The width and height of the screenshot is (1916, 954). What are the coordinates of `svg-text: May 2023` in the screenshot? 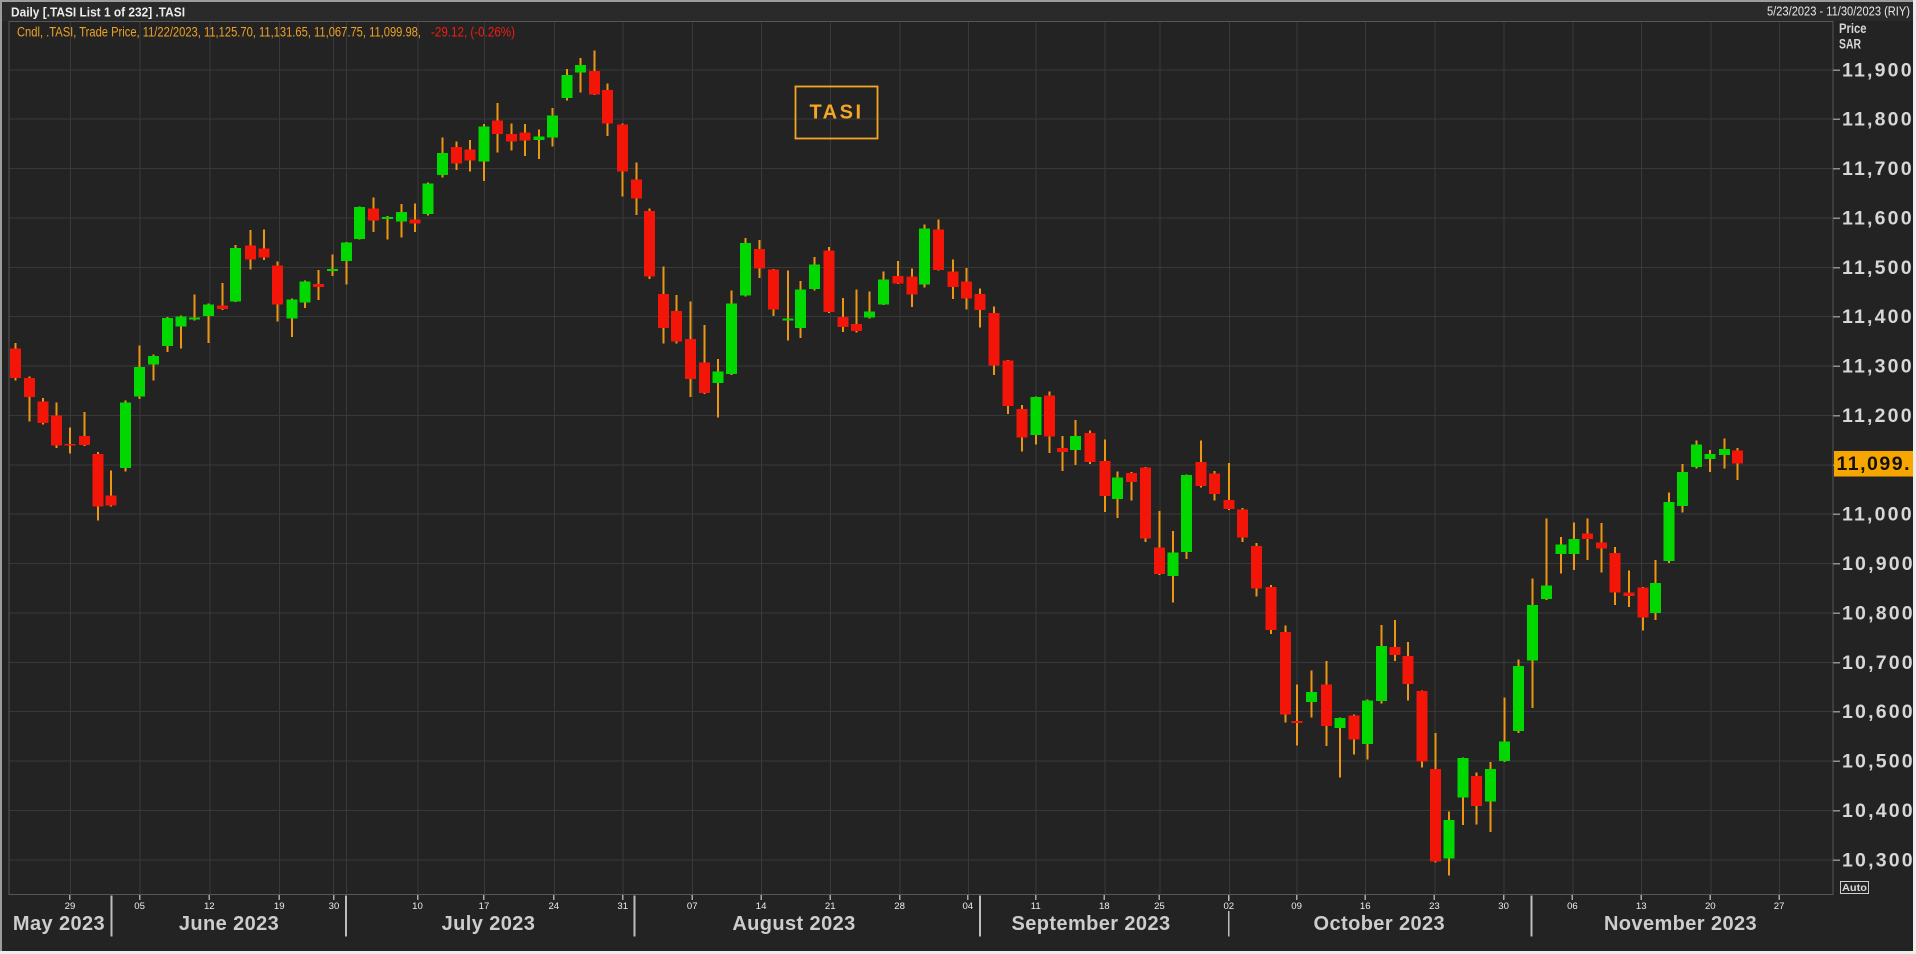 It's located at (59, 924).